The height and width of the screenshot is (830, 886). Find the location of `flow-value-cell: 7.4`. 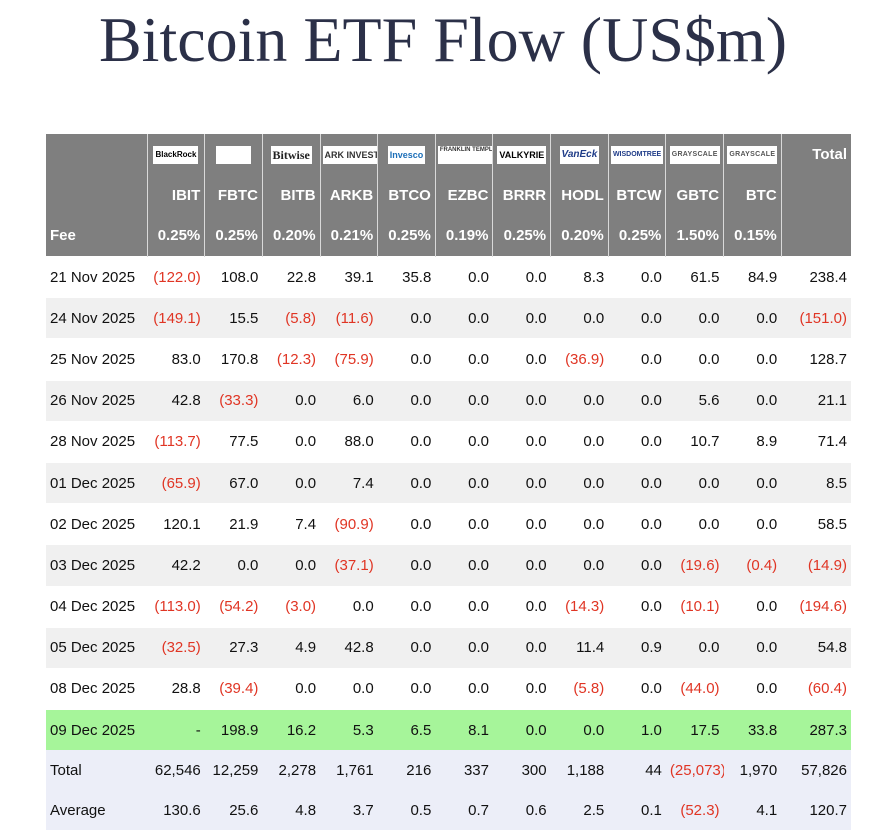

flow-value-cell: 7.4 is located at coordinates (349, 482).